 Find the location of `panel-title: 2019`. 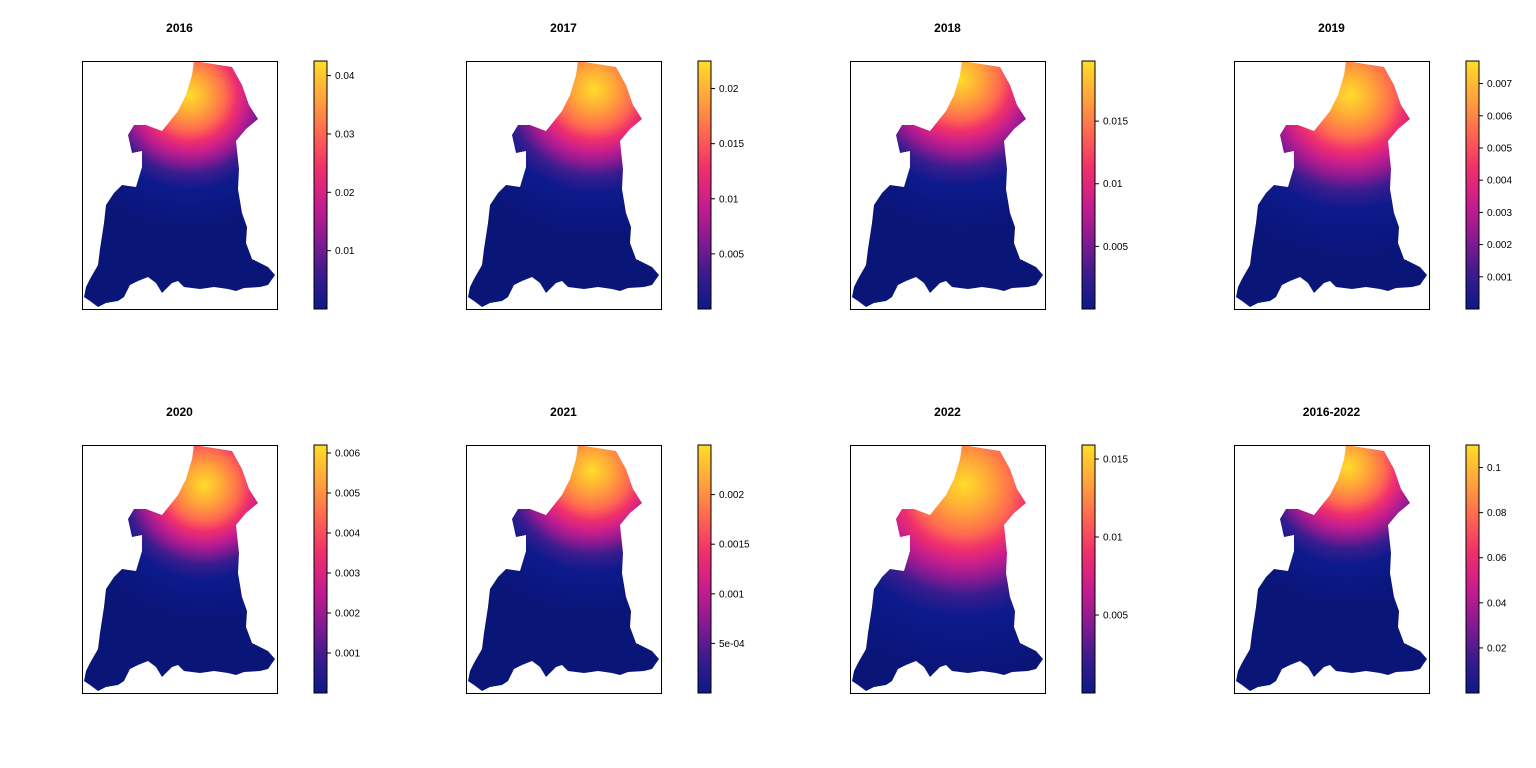

panel-title: 2019 is located at coordinates (1331, 28).